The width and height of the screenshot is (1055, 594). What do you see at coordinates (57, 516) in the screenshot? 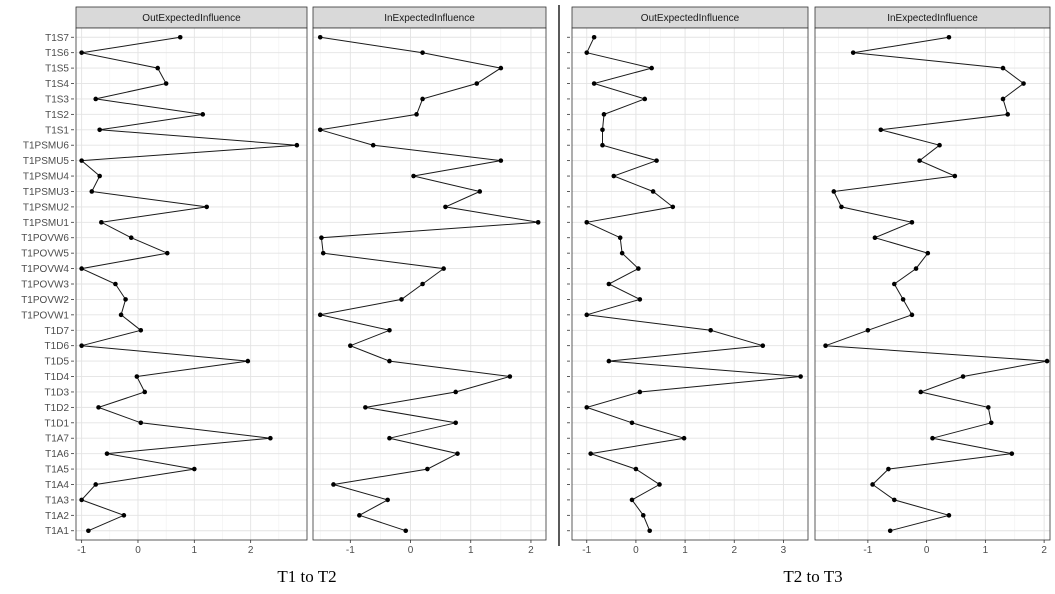
I see `y-tick-label: T1A2` at bounding box center [57, 516].